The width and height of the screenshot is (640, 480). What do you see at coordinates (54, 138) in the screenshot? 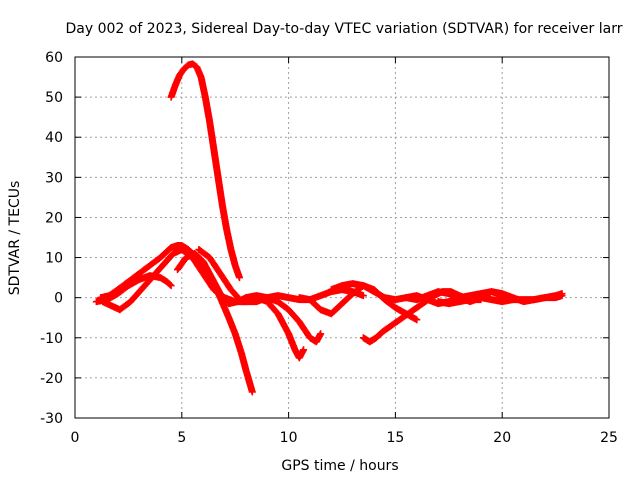
I see `y-tick-label: 40` at bounding box center [54, 138].